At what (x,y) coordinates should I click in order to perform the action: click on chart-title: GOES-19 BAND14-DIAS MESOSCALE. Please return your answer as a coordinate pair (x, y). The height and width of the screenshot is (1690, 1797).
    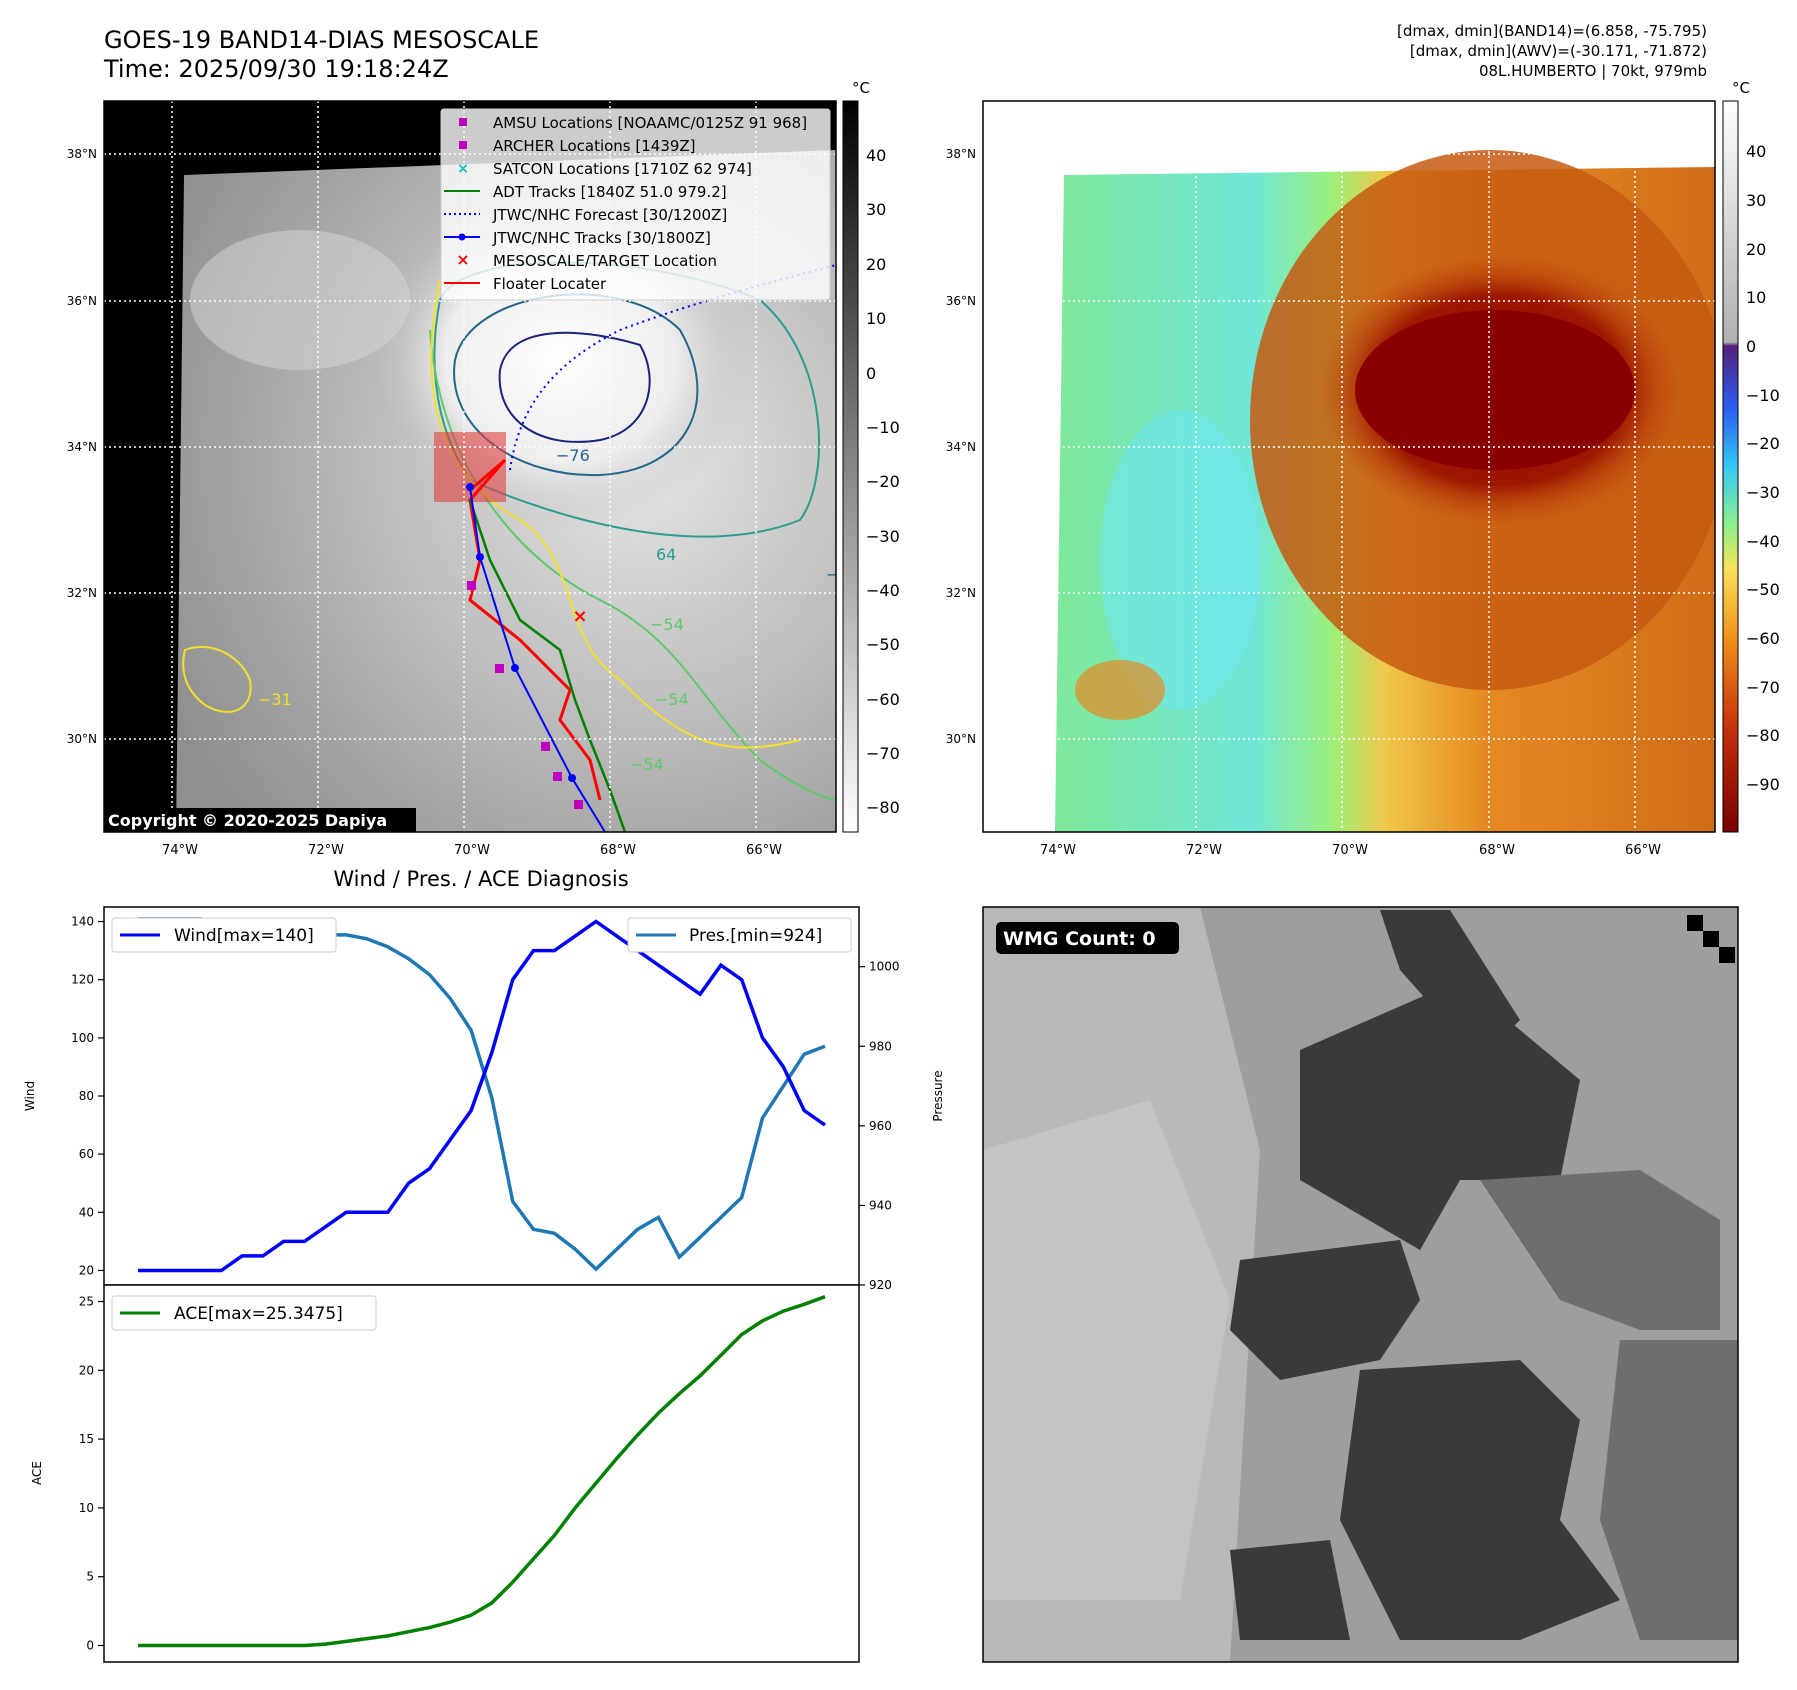
    Looking at the image, I should click on (322, 40).